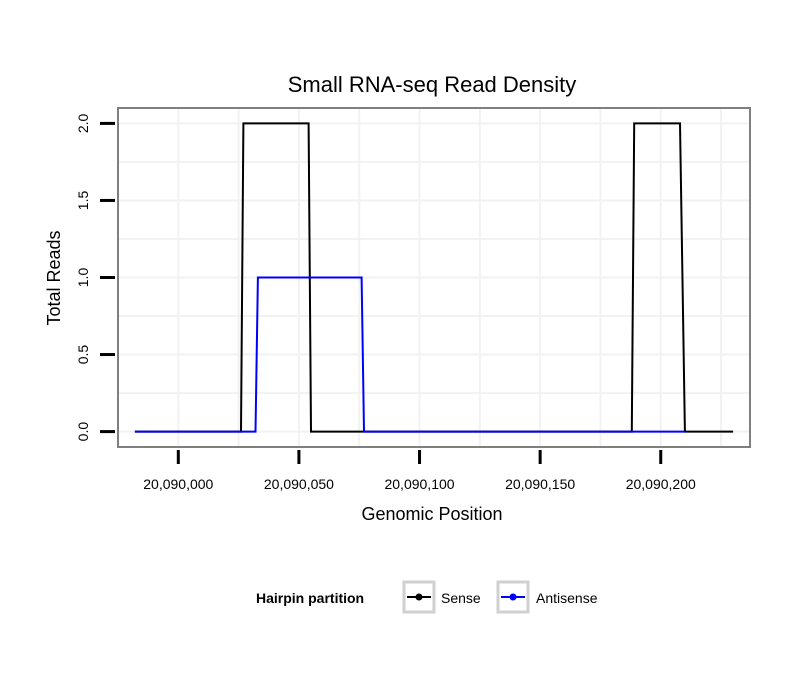 This screenshot has width=810, height=690. Describe the element at coordinates (83, 432) in the screenshot. I see `y-tick-label: 0.0` at that location.